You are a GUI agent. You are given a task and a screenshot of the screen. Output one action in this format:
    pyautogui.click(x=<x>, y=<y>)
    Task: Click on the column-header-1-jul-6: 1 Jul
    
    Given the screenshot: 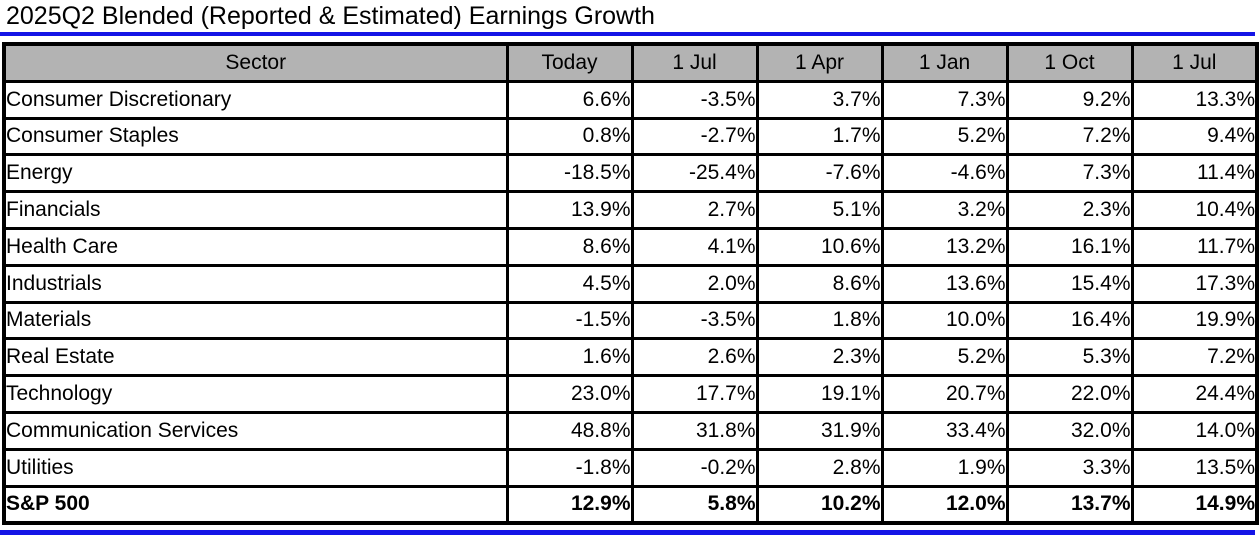 What is the action you would take?
    pyautogui.click(x=1194, y=62)
    